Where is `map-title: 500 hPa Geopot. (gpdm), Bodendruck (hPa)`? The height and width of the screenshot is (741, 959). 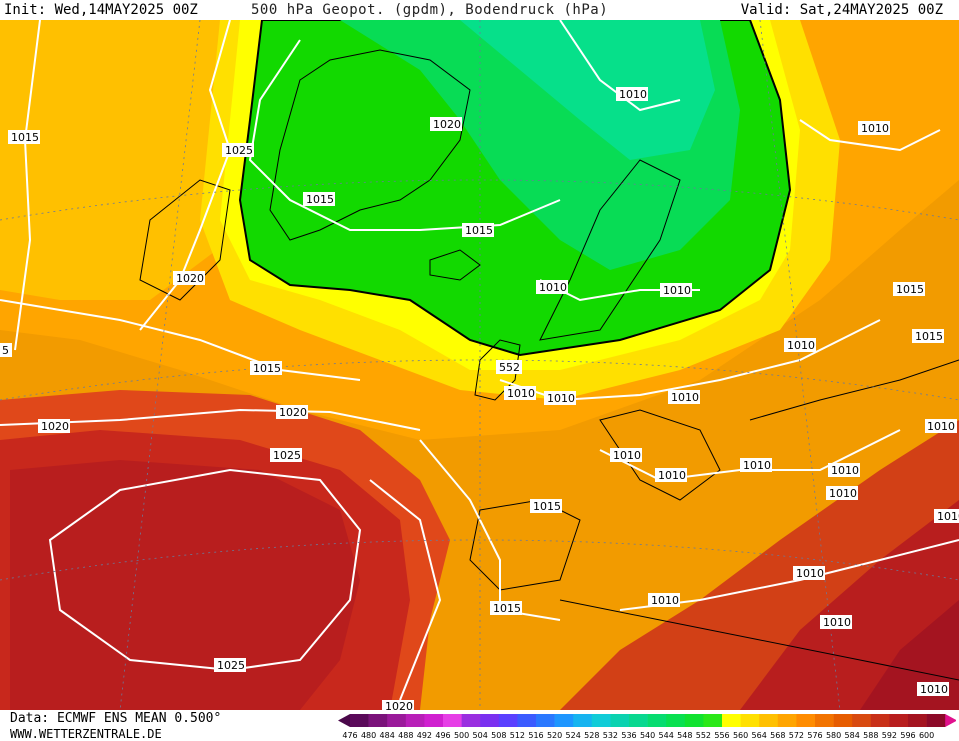
map-title: 500 hPa Geopot. (gpdm), Bodendruck (hPa) is located at coordinates (430, 10).